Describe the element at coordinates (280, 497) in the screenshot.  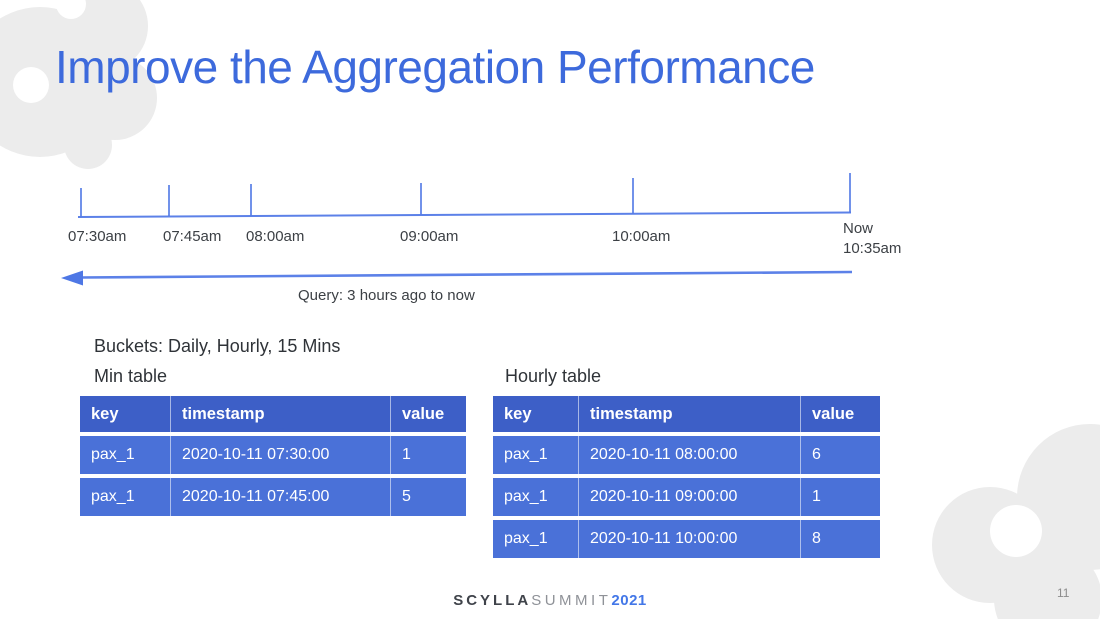
I see `table-cell: 2020-10-11 07:45:00` at that location.